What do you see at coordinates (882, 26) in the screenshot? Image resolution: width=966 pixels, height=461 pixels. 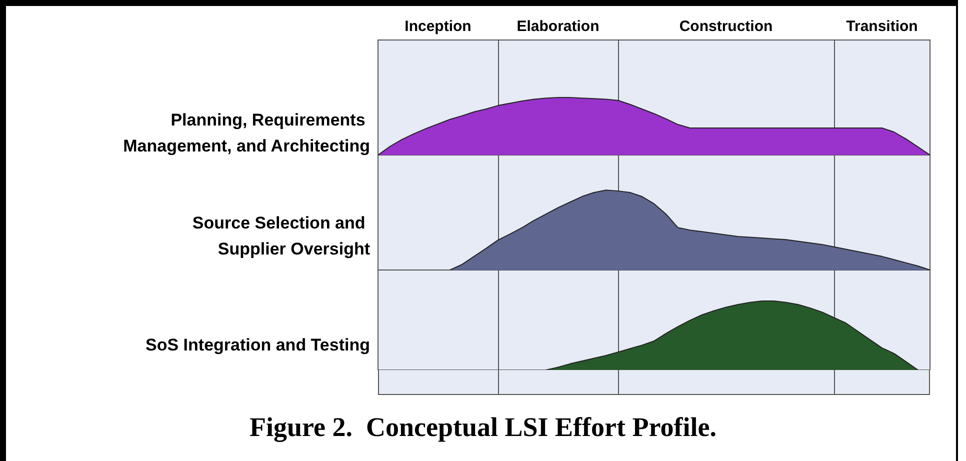 I see `x-tick-label: Transition` at bounding box center [882, 26].